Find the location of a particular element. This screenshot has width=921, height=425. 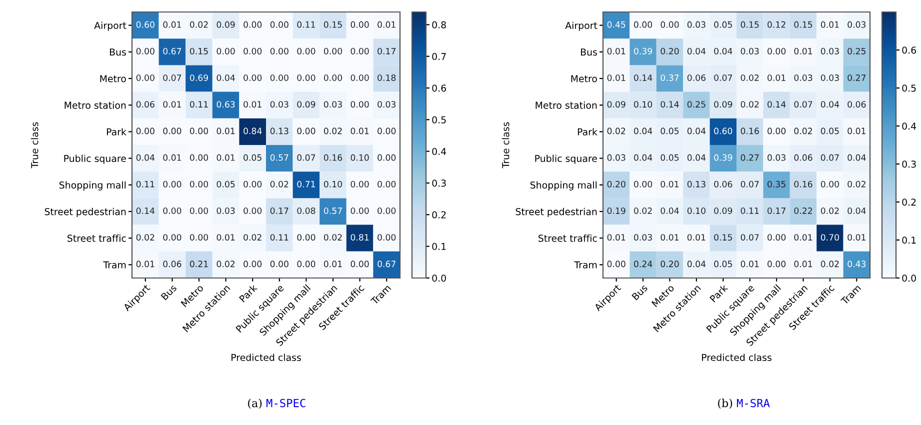

data-label: 0.39 is located at coordinates (723, 157).